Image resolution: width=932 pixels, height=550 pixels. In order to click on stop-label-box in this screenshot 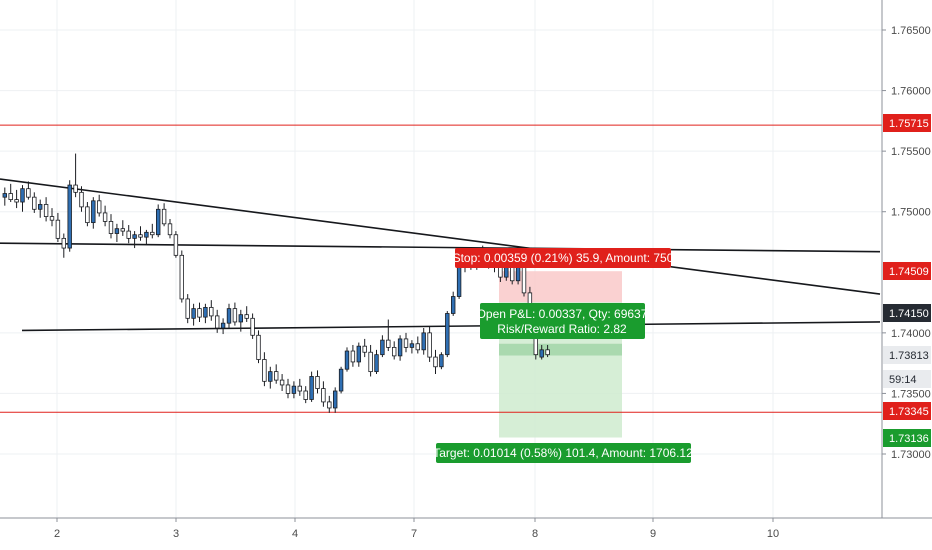, I will do `click(563, 258)`.